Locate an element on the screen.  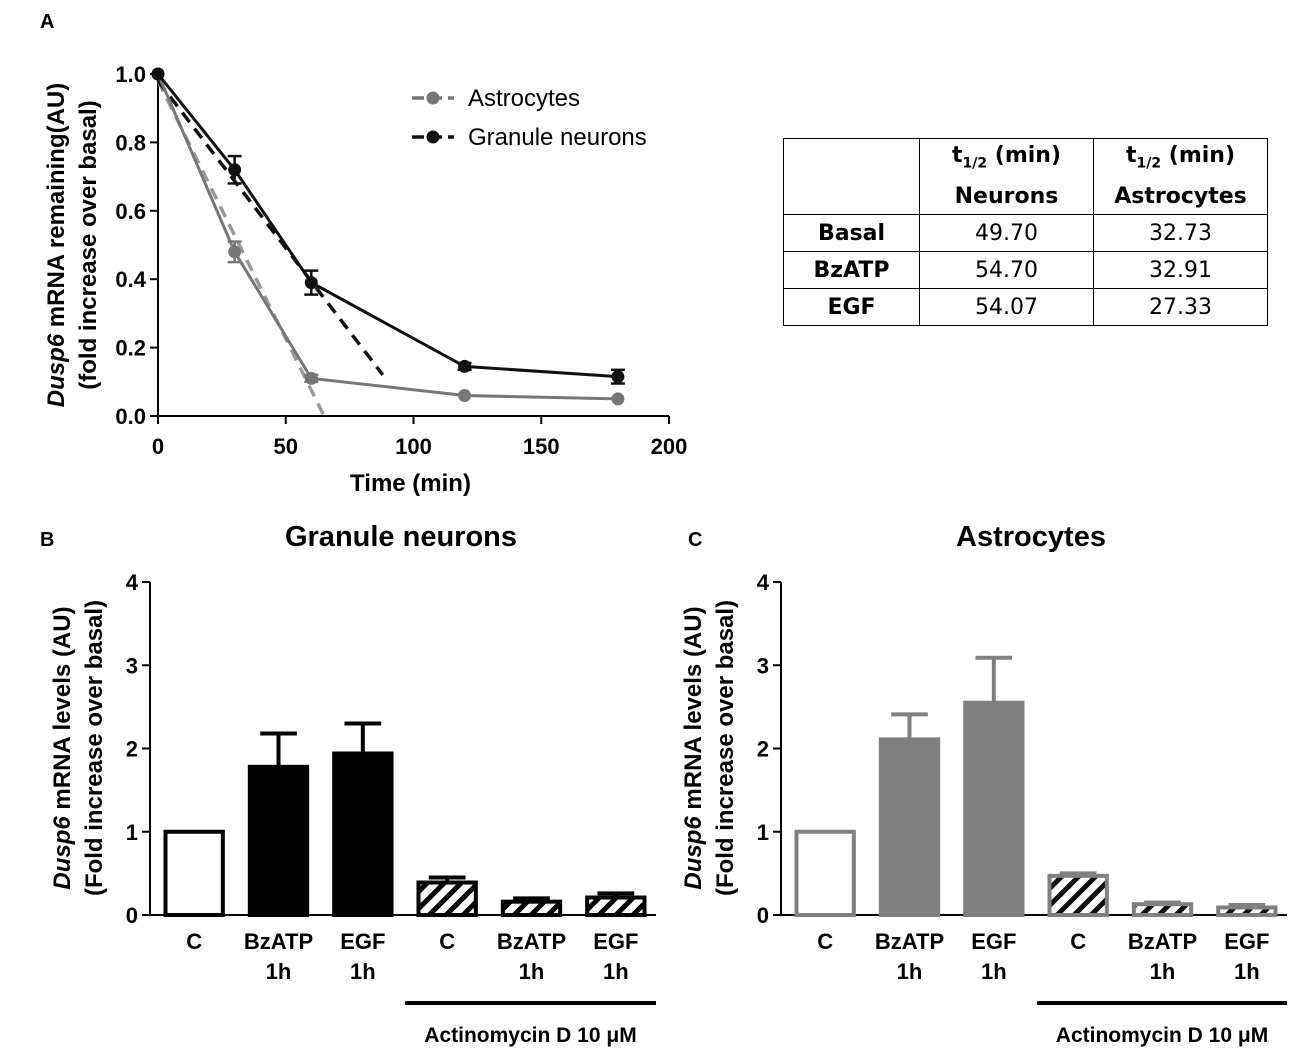
x-tick-label: 0 is located at coordinates (158, 446).